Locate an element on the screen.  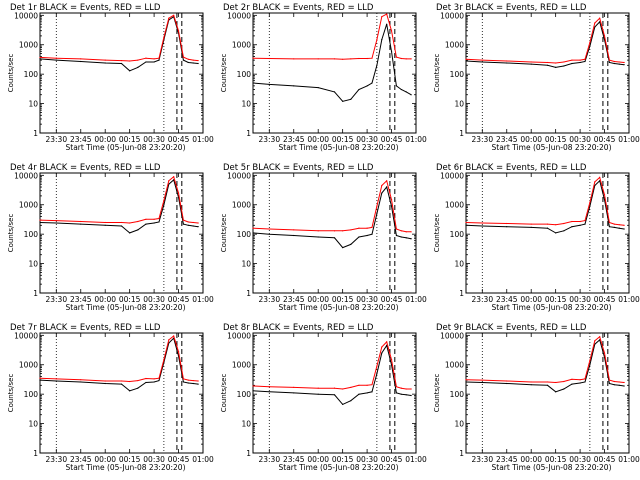
y-tick-label: 10 is located at coordinates (459, 104).